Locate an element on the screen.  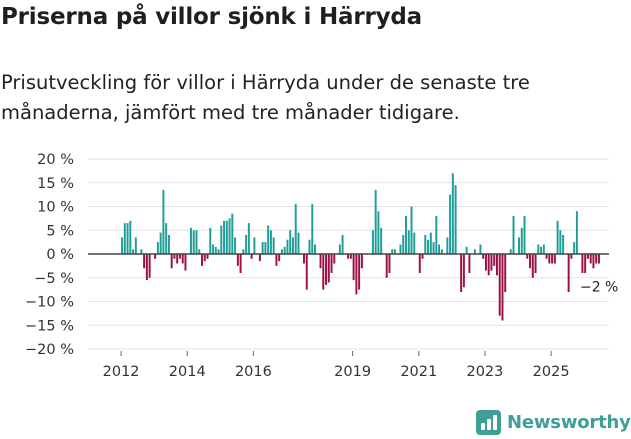
x-tick-label: 2012 is located at coordinates (121, 372).